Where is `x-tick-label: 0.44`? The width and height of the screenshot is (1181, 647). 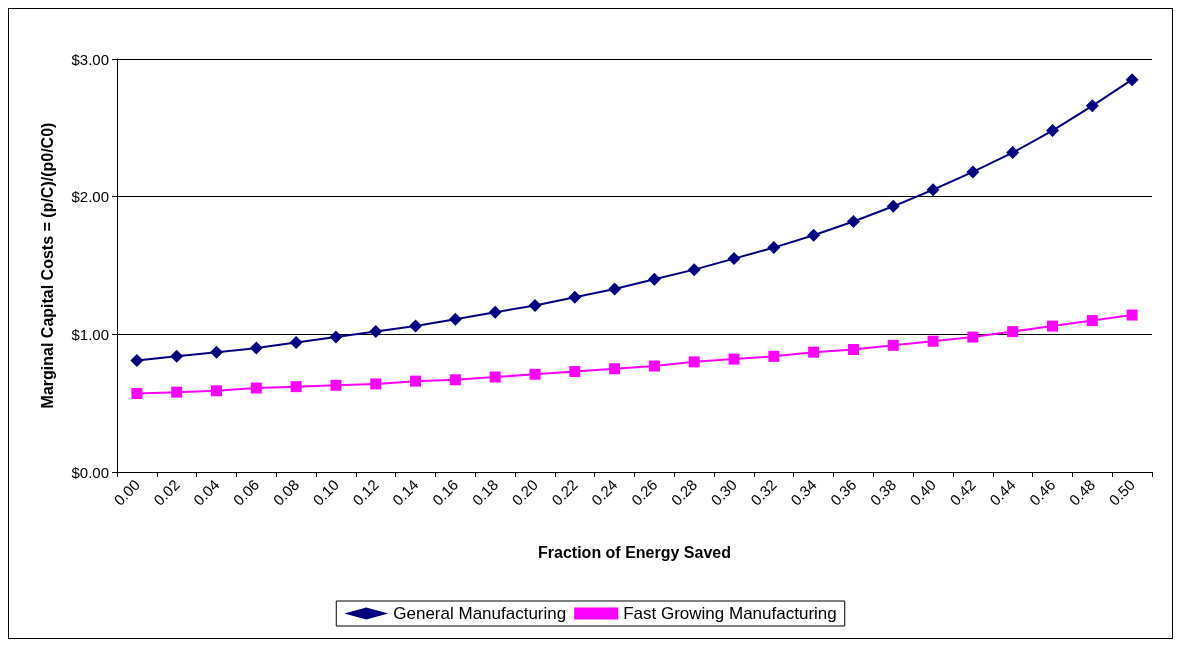
x-tick-label: 0.44 is located at coordinates (1002, 492).